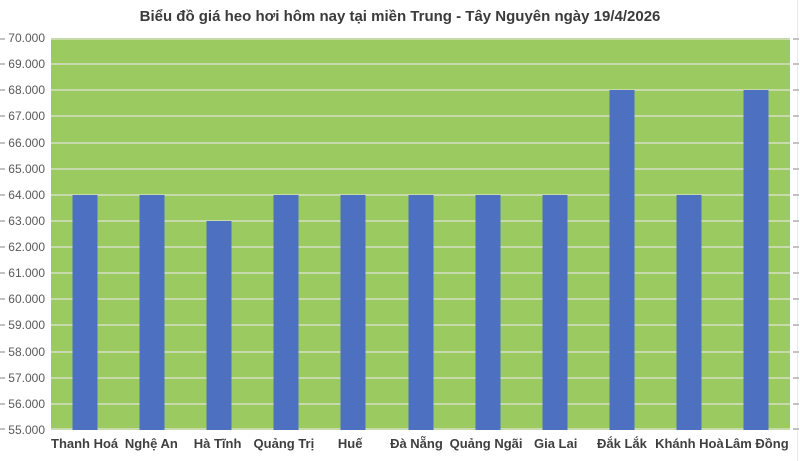  I want to click on x-tick-label: Nghệ An, so click(151, 443).